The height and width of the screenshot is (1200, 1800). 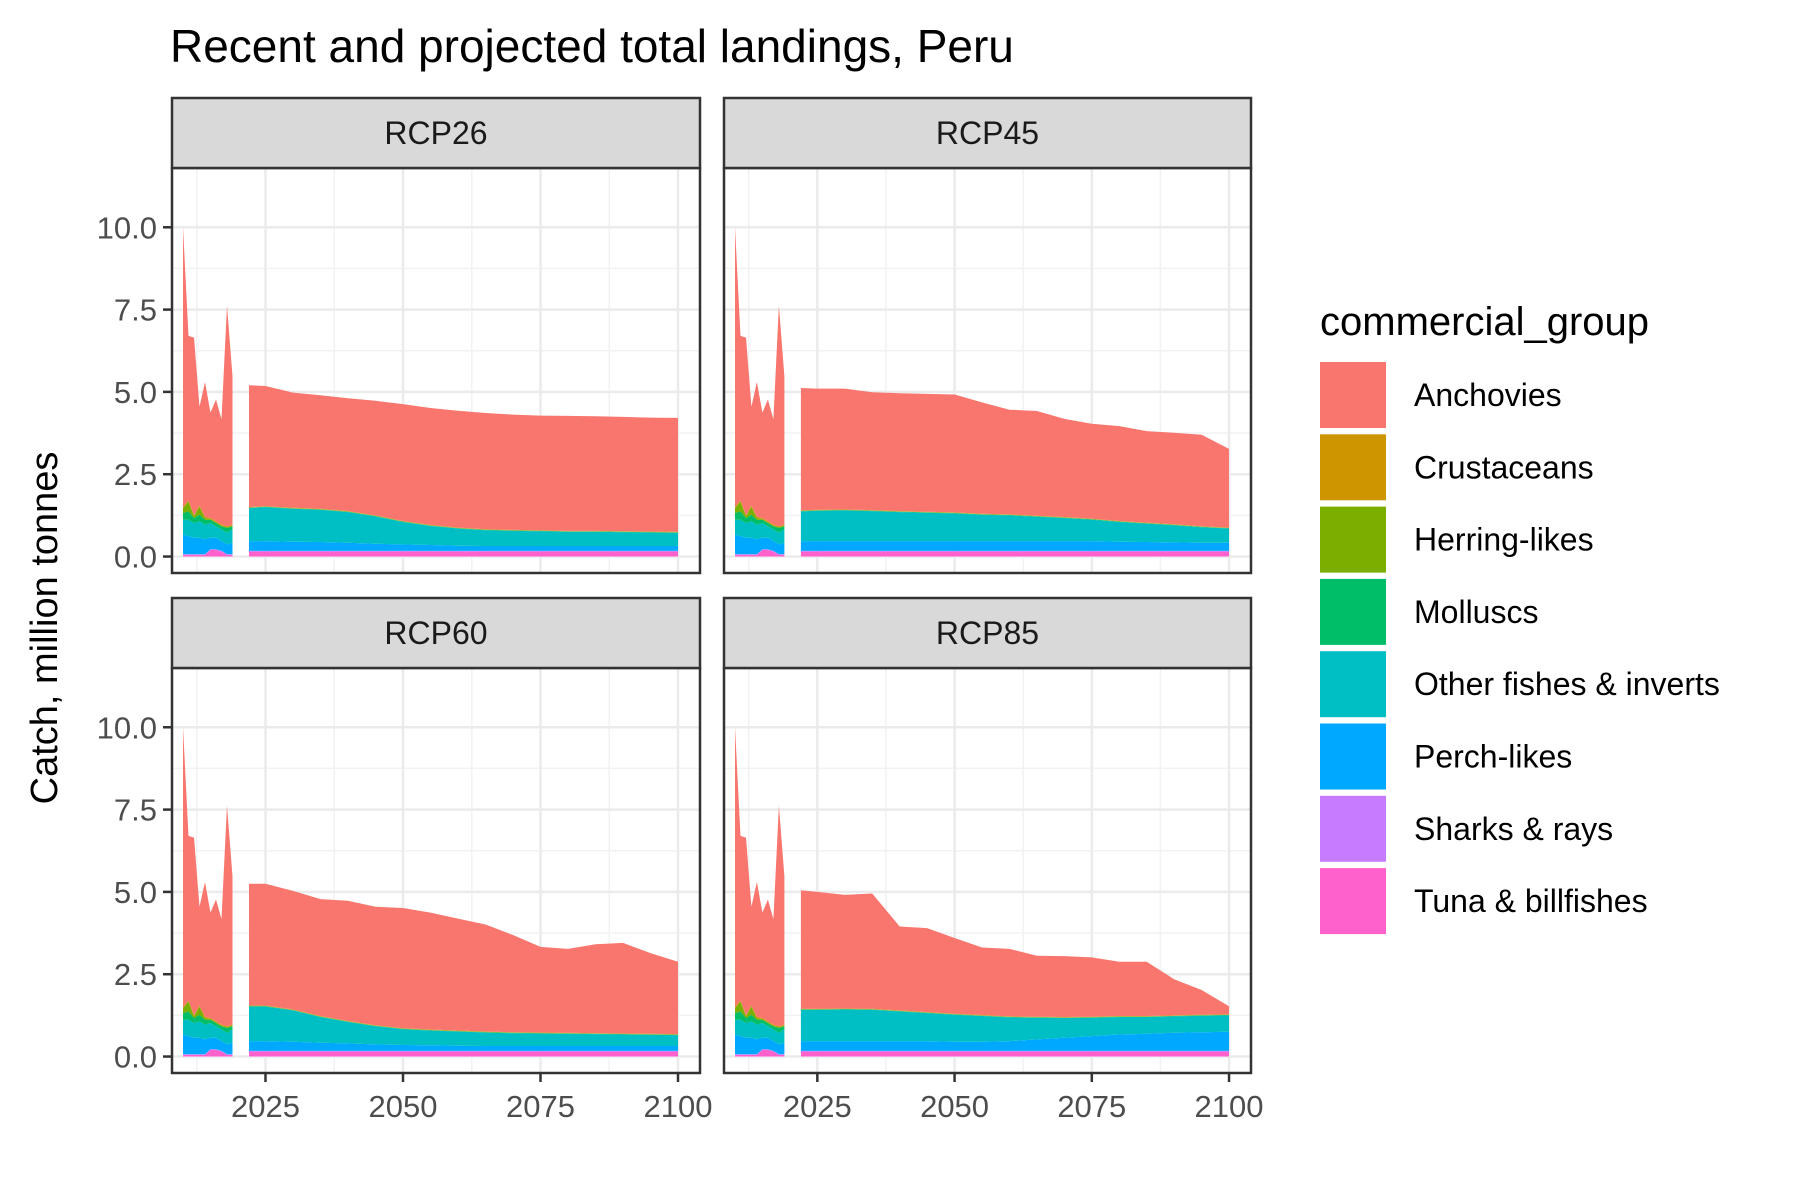 What do you see at coordinates (760, 877) in the screenshot?
I see `panel-rcp85-historical-area-anchovies` at bounding box center [760, 877].